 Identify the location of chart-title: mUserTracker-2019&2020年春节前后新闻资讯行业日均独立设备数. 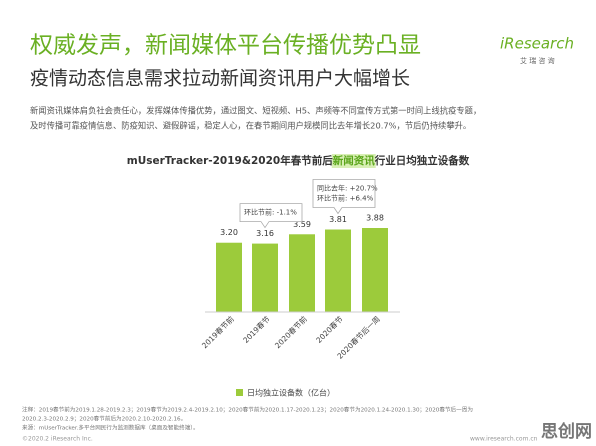
(298, 161).